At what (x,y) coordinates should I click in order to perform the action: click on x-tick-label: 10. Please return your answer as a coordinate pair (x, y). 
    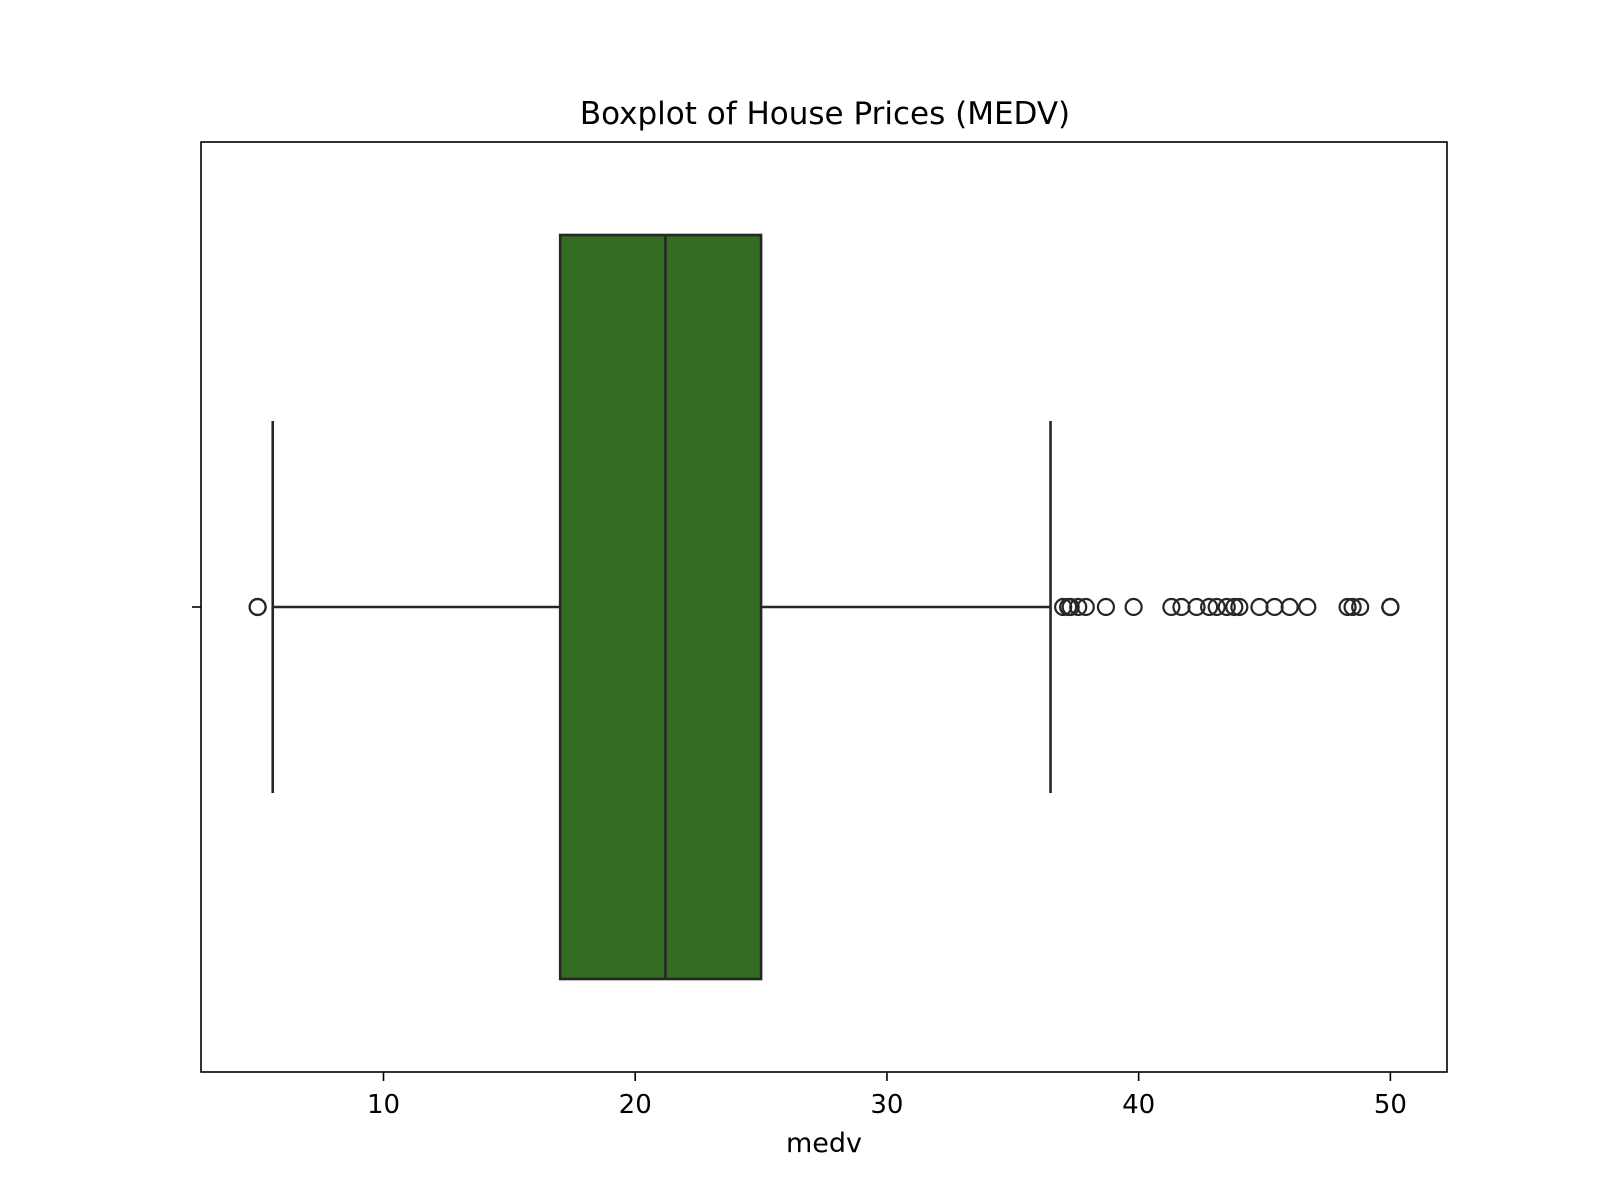
    Looking at the image, I should click on (383, 1105).